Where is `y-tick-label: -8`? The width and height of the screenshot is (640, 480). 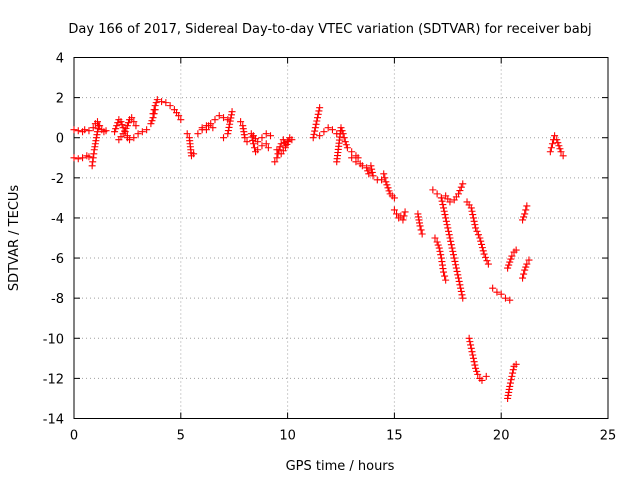
y-tick-label: -8 is located at coordinates (57, 299).